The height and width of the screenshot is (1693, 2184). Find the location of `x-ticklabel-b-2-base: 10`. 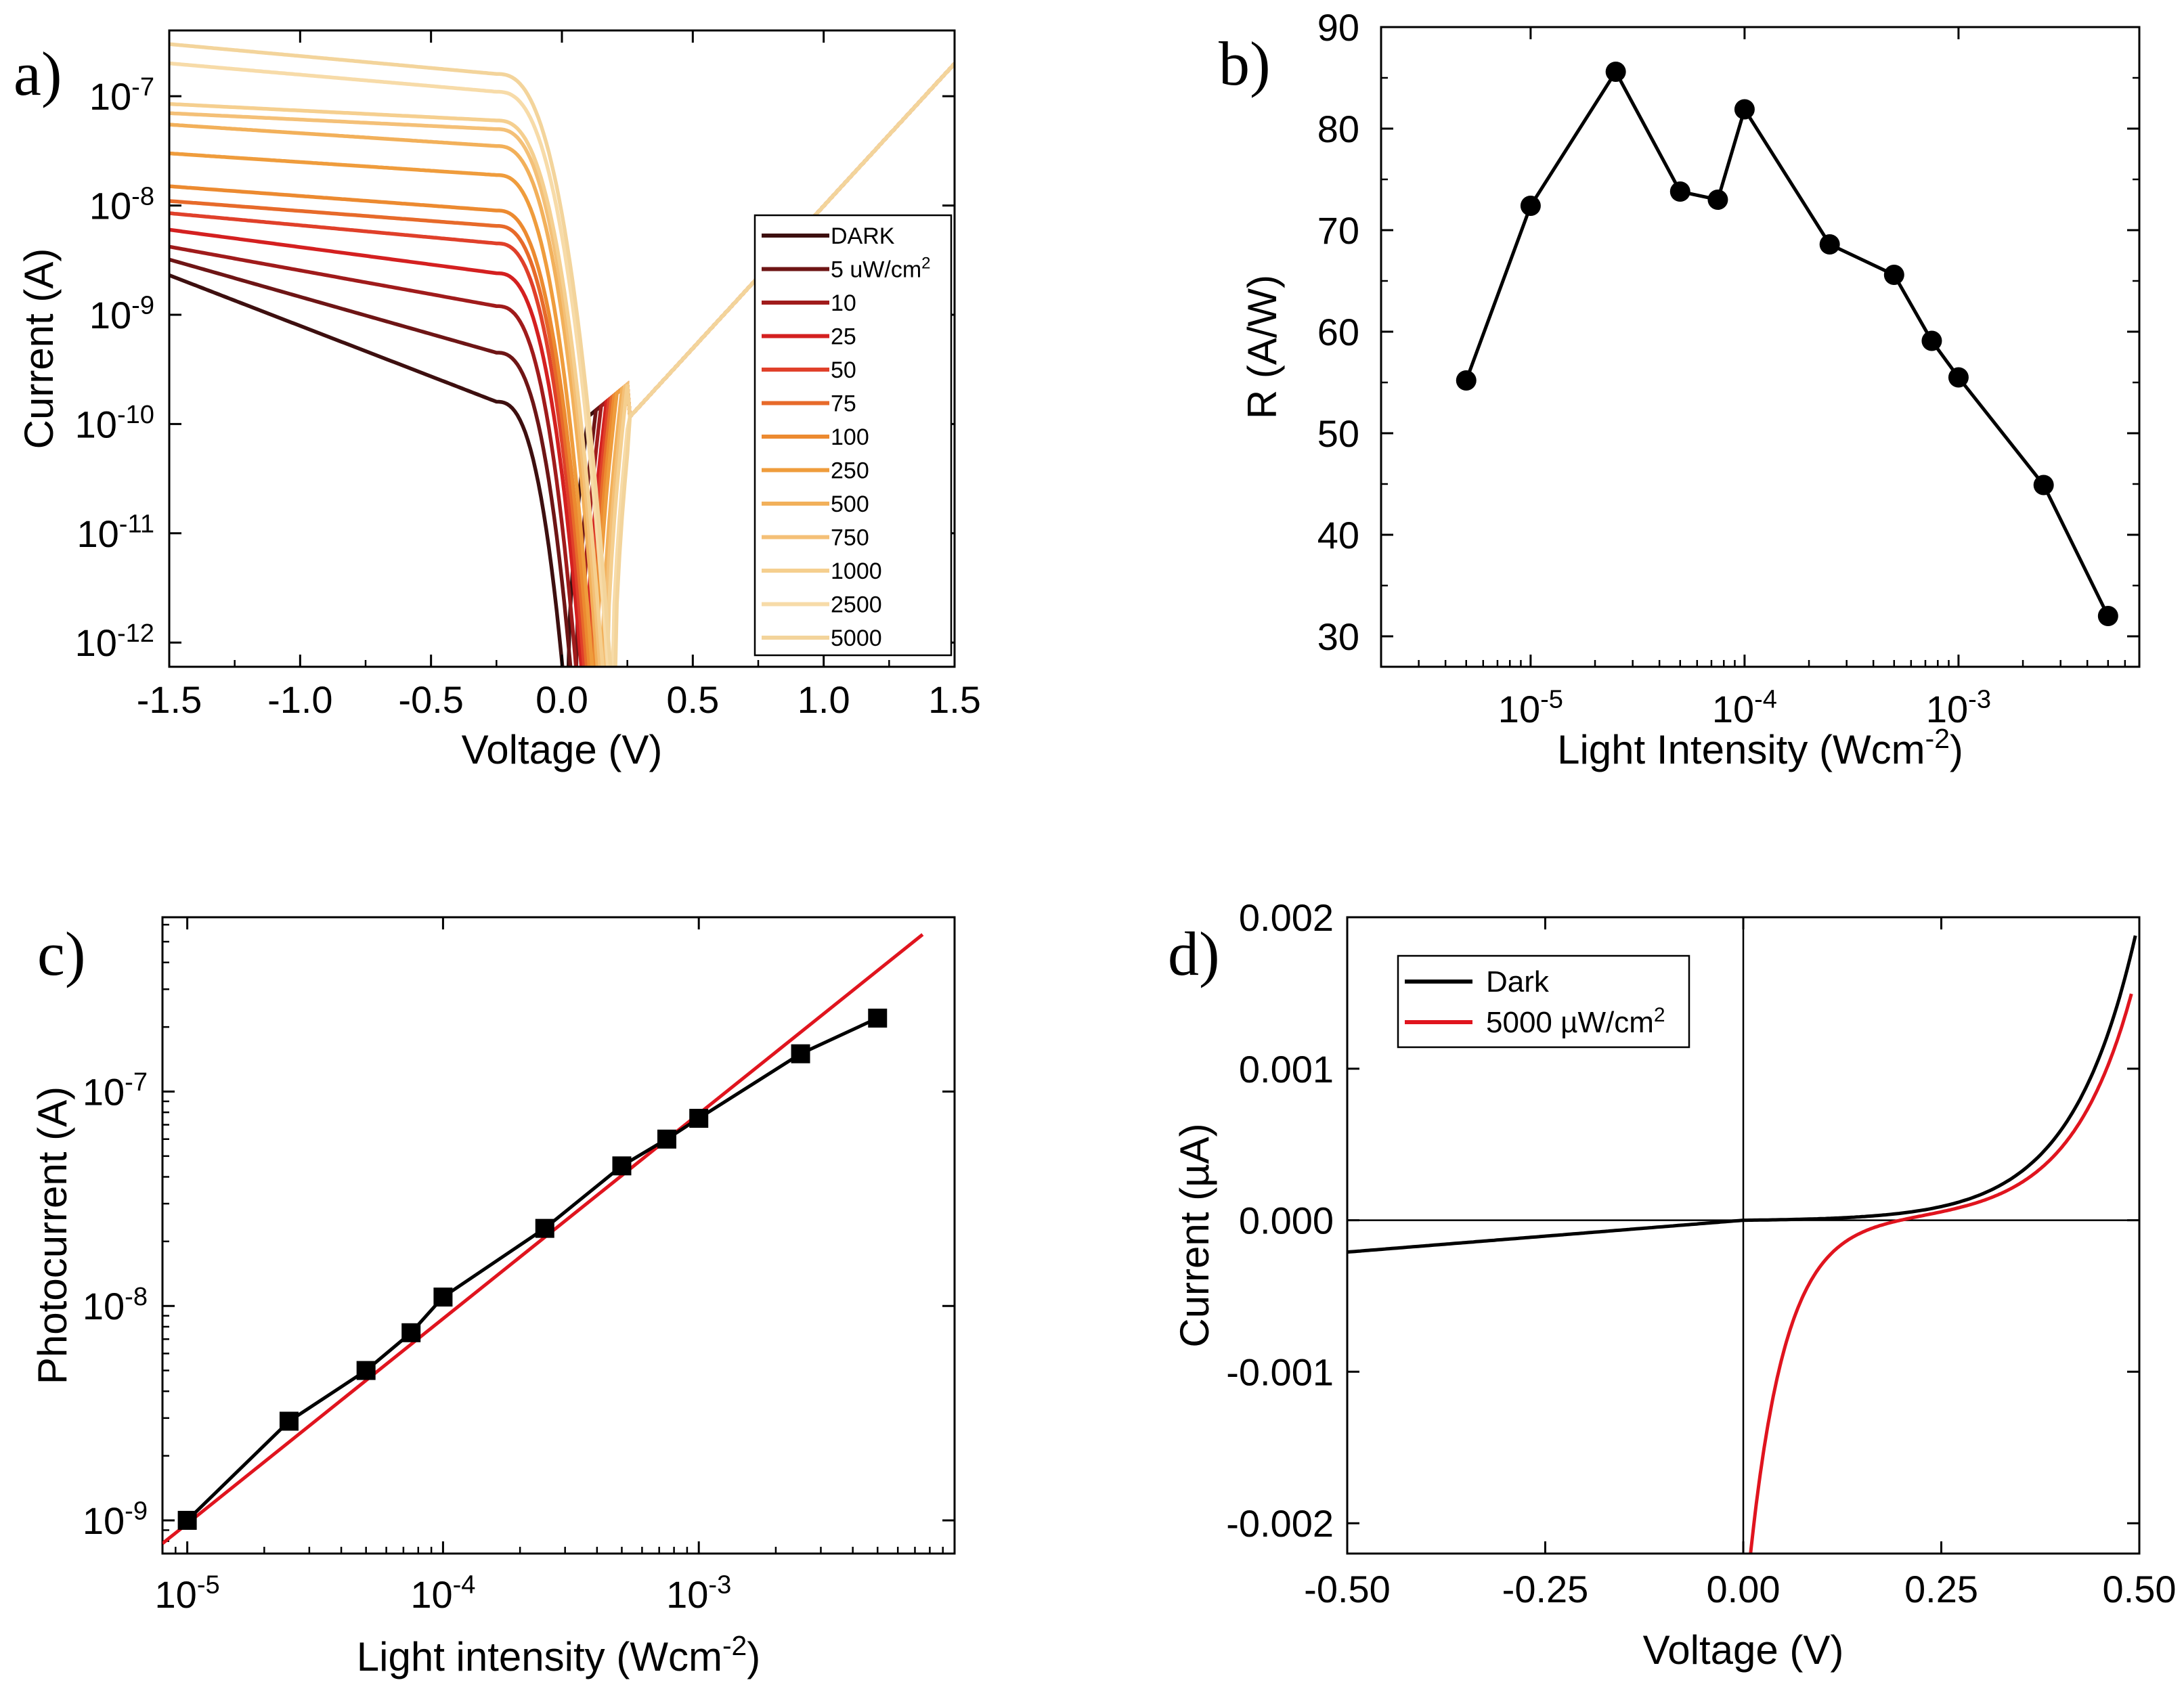

x-ticklabel-b-2-base: 10 is located at coordinates (1947, 709).